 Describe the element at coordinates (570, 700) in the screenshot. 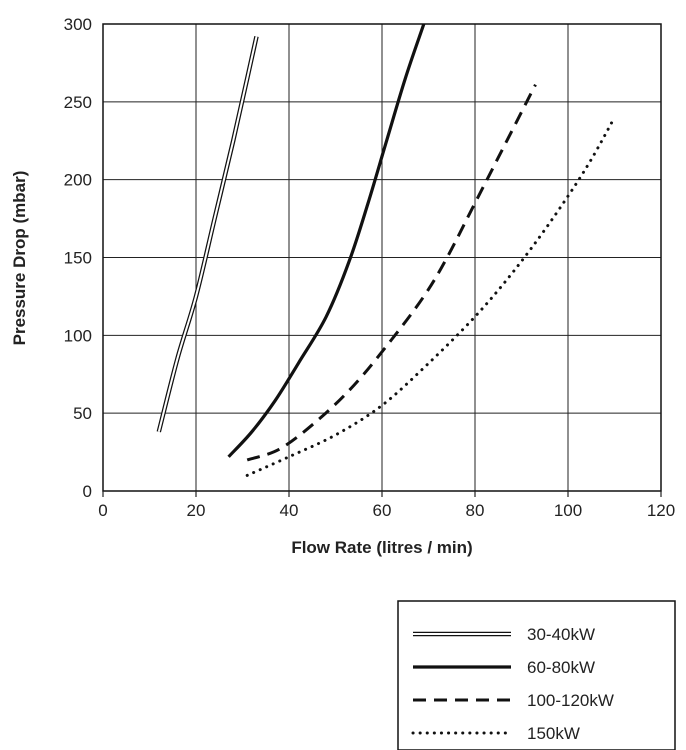

I see `legend-label: 100-120kW` at that location.